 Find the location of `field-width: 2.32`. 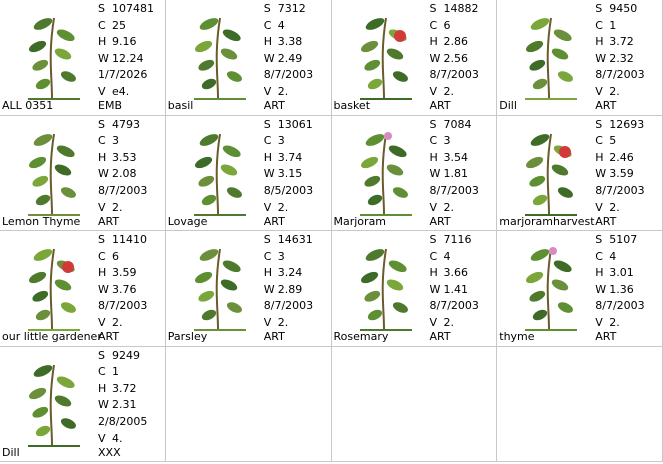

field-width: 2.32 is located at coordinates (621, 58).